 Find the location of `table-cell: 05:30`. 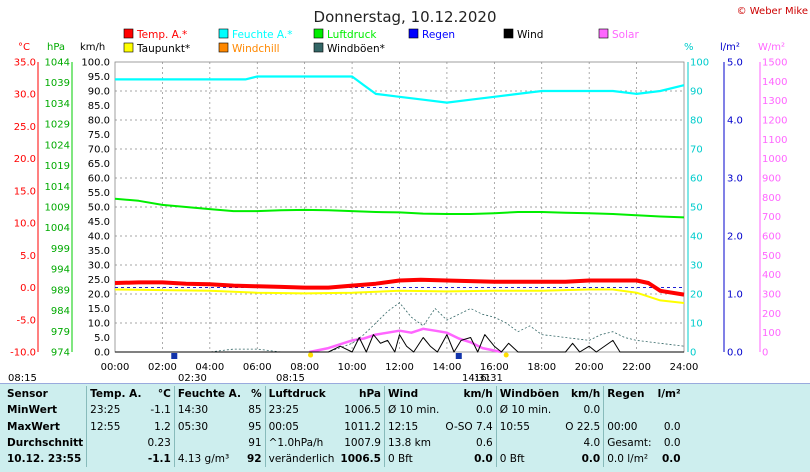

table-cell: 05:30 is located at coordinates (208, 426).